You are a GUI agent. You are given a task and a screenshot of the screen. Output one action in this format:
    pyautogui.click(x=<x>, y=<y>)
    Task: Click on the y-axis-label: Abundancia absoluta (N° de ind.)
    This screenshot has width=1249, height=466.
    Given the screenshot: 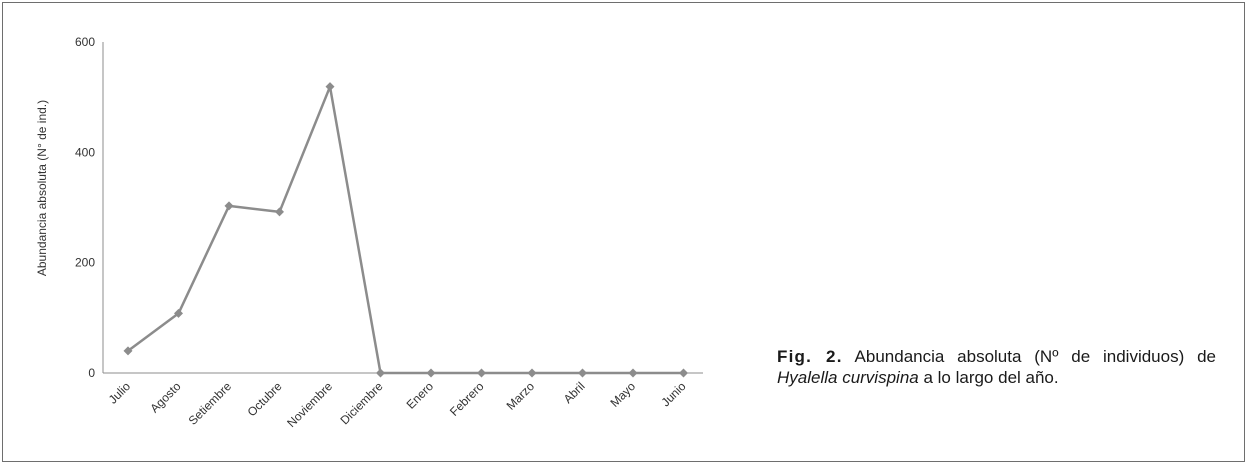 What is the action you would take?
    pyautogui.click(x=42, y=188)
    